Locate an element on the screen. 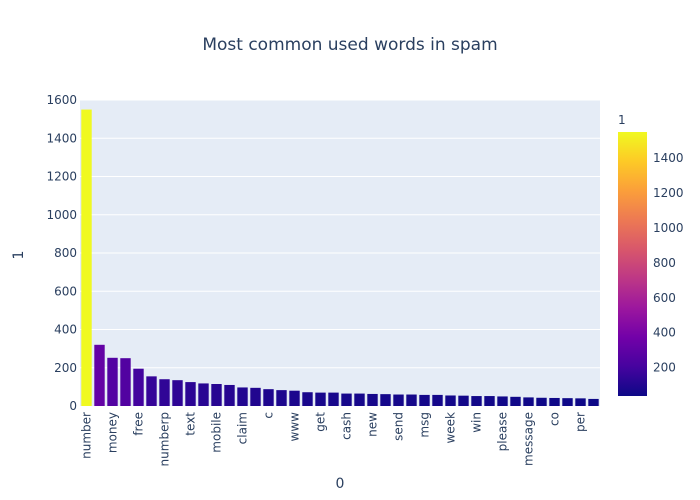  y-tick-label: 1600 is located at coordinates (61, 100).